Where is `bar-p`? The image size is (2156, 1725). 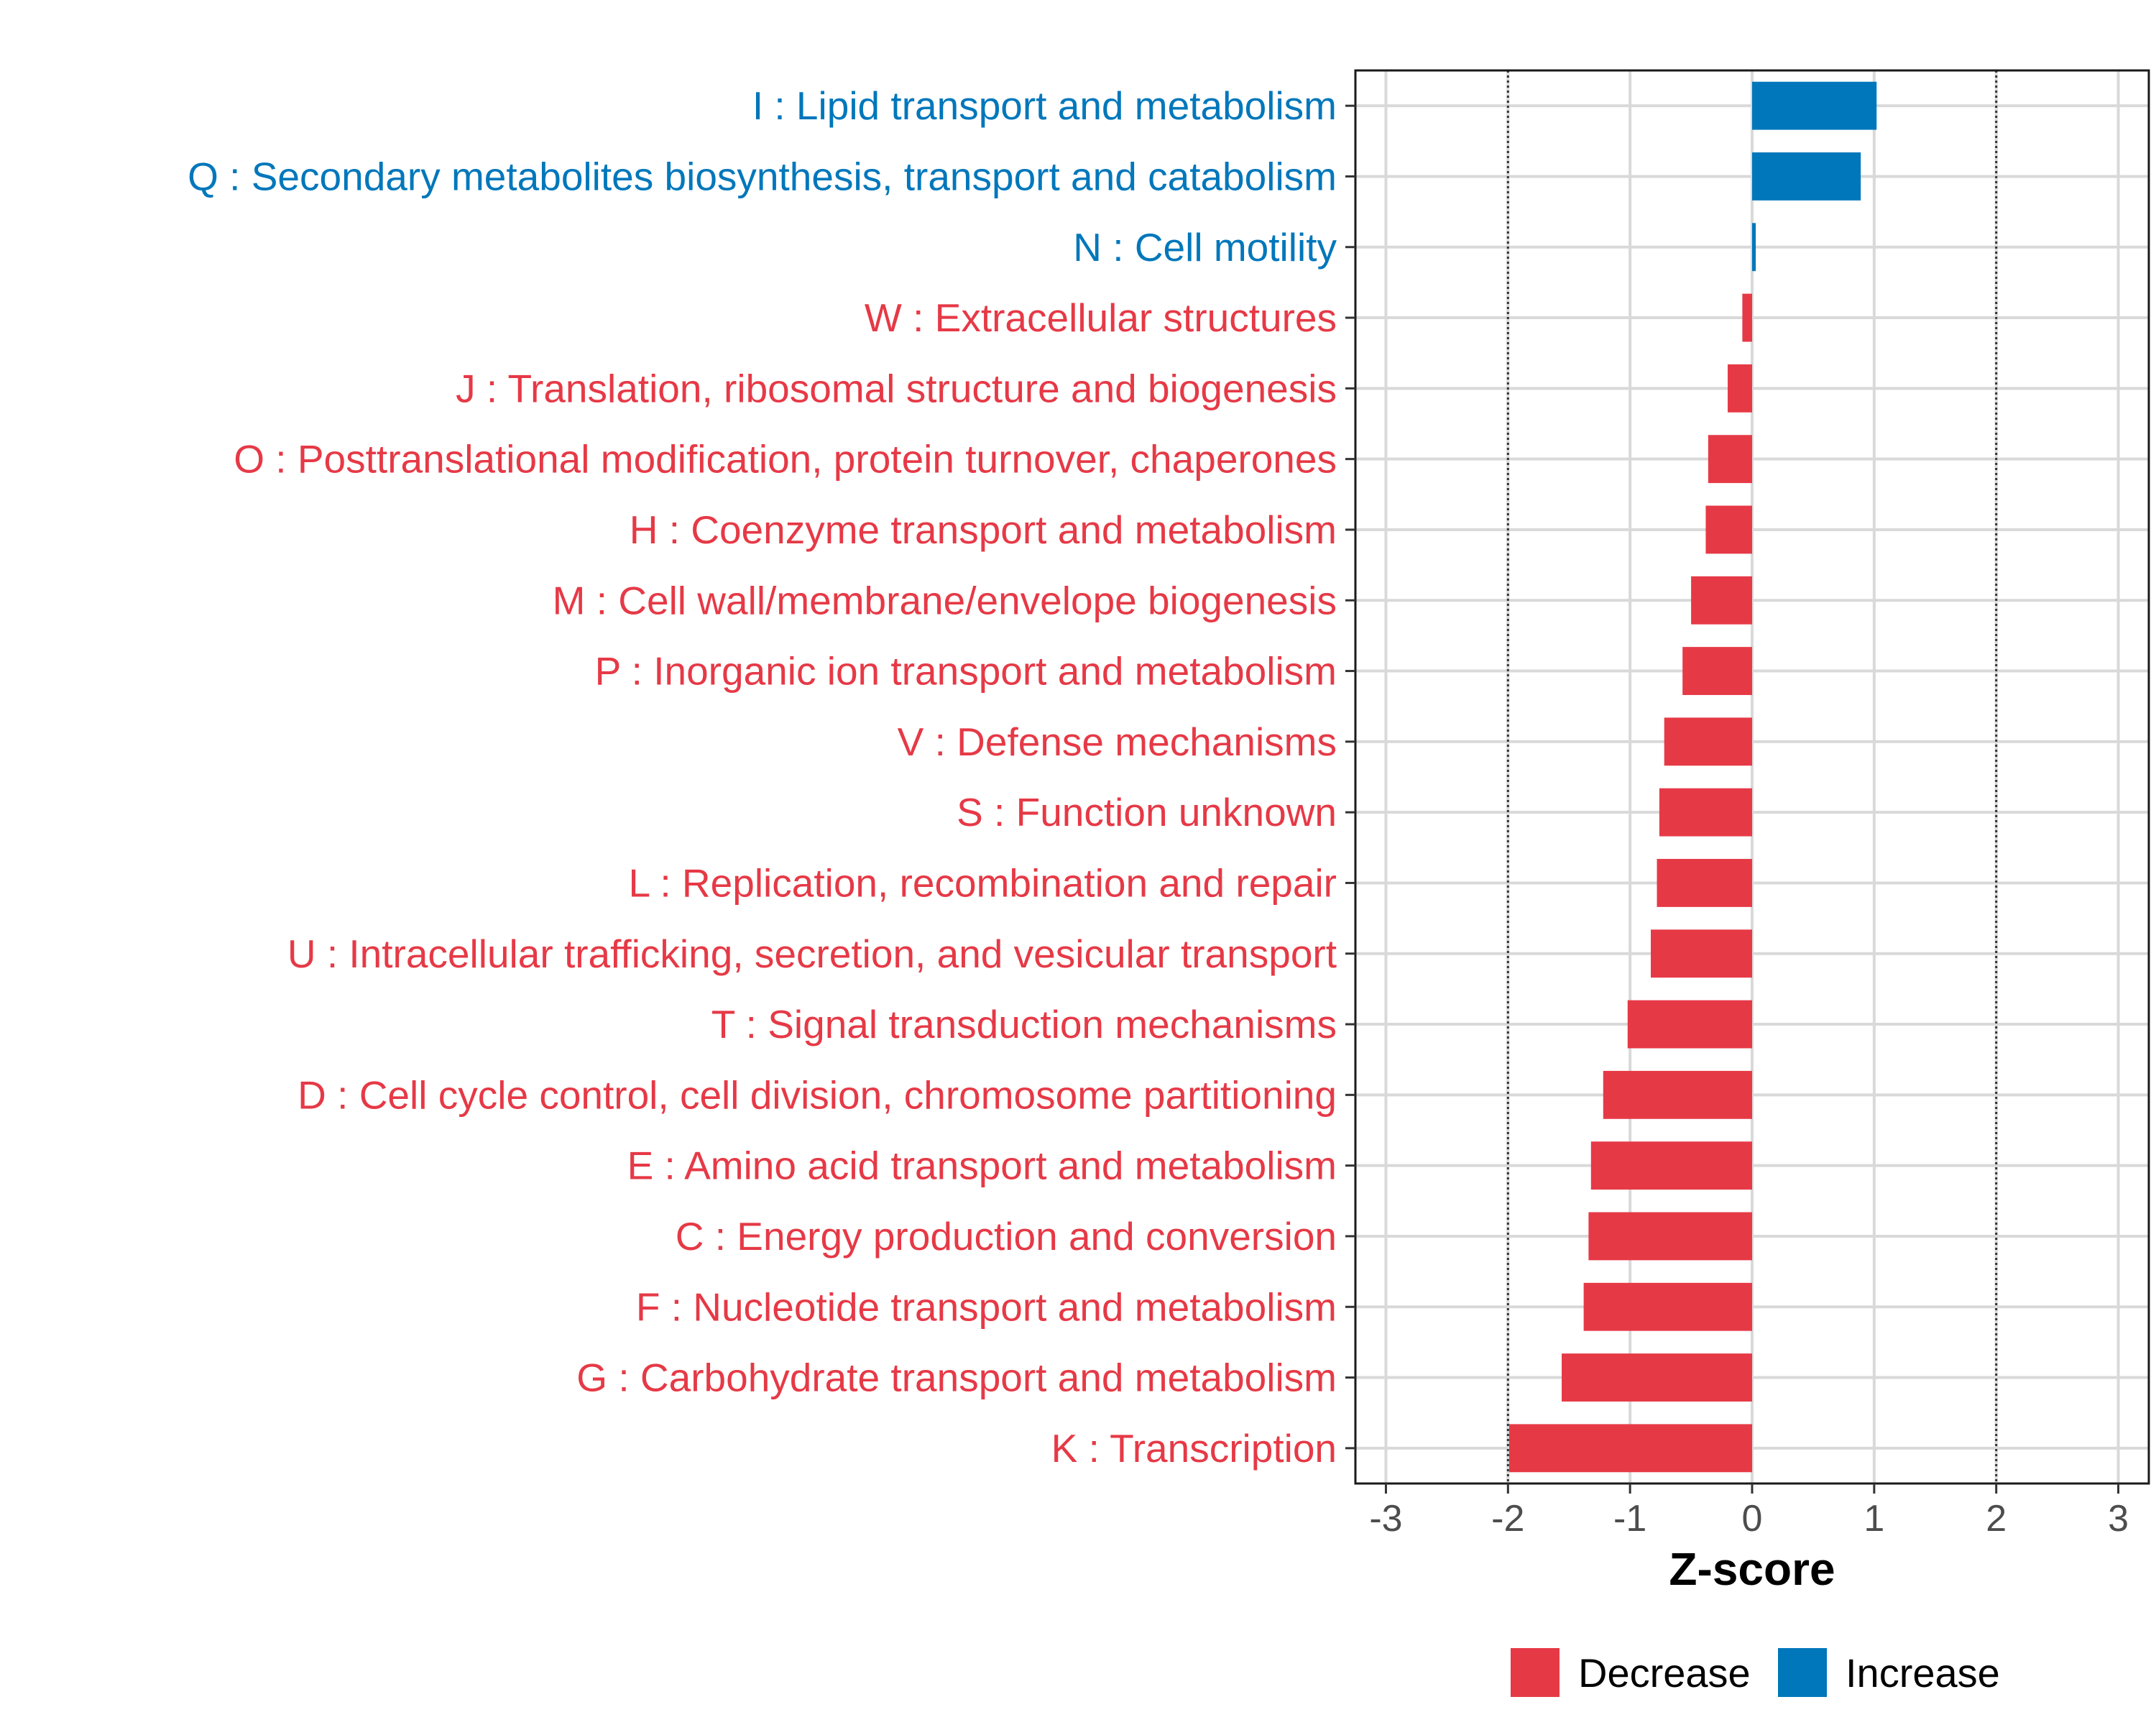 bar-p is located at coordinates (1717, 671).